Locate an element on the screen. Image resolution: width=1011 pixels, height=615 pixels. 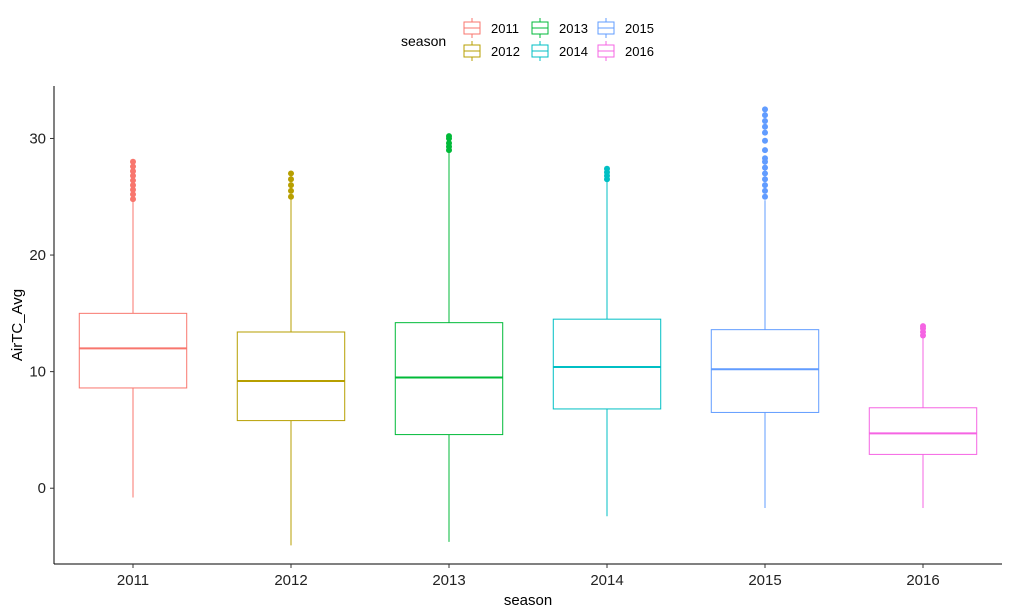
x-tick-label: 2013 is located at coordinates (448, 580).